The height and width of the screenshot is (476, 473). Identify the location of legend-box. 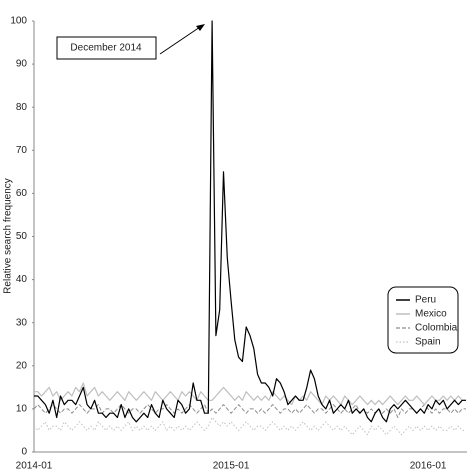
(423, 320).